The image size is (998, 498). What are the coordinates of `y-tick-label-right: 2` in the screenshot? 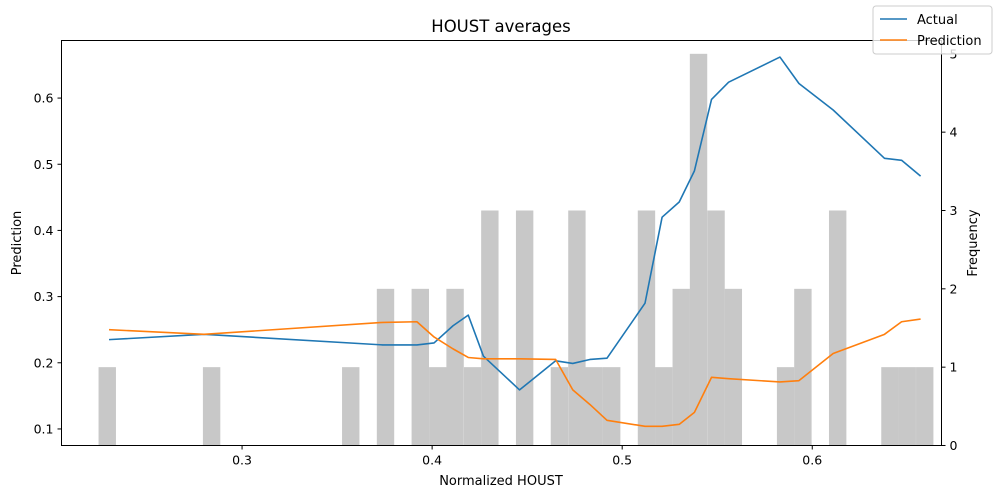 It's located at (954, 288).